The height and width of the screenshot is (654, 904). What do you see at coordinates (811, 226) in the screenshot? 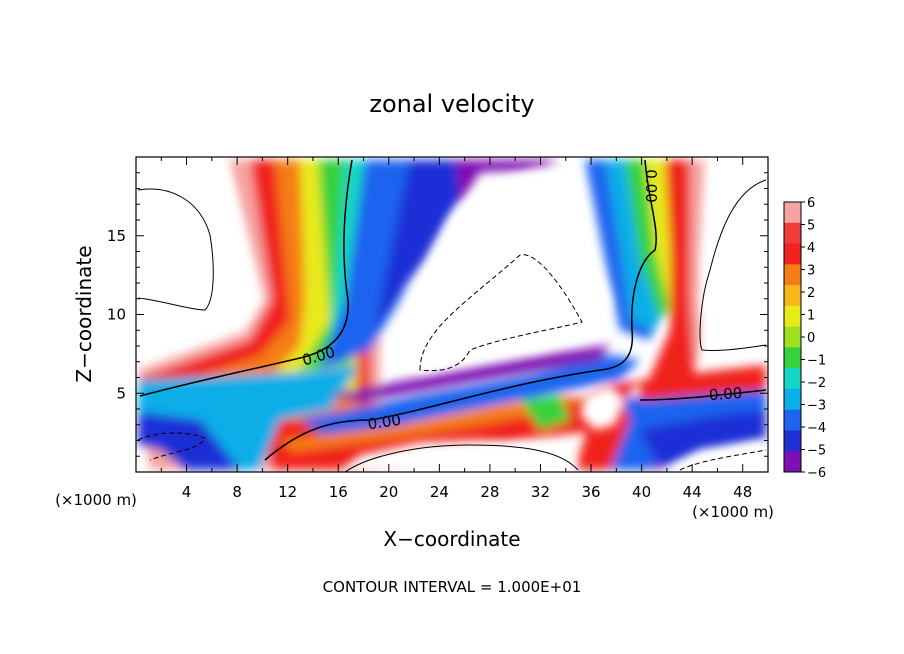
I see `colorbar-label: 5` at bounding box center [811, 226].